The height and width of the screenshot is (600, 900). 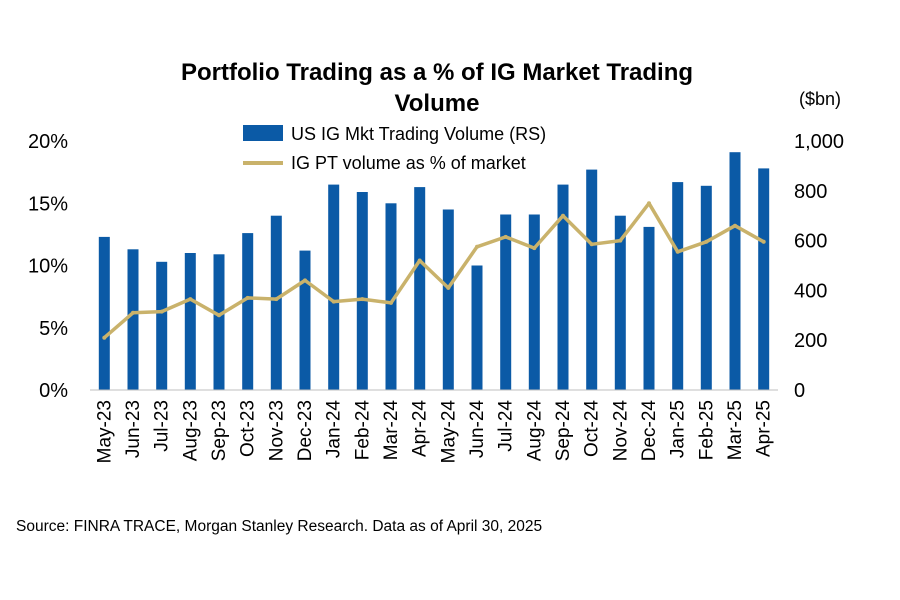 What do you see at coordinates (362, 430) in the screenshot?
I see `x-tick-label: Feb-24` at bounding box center [362, 430].